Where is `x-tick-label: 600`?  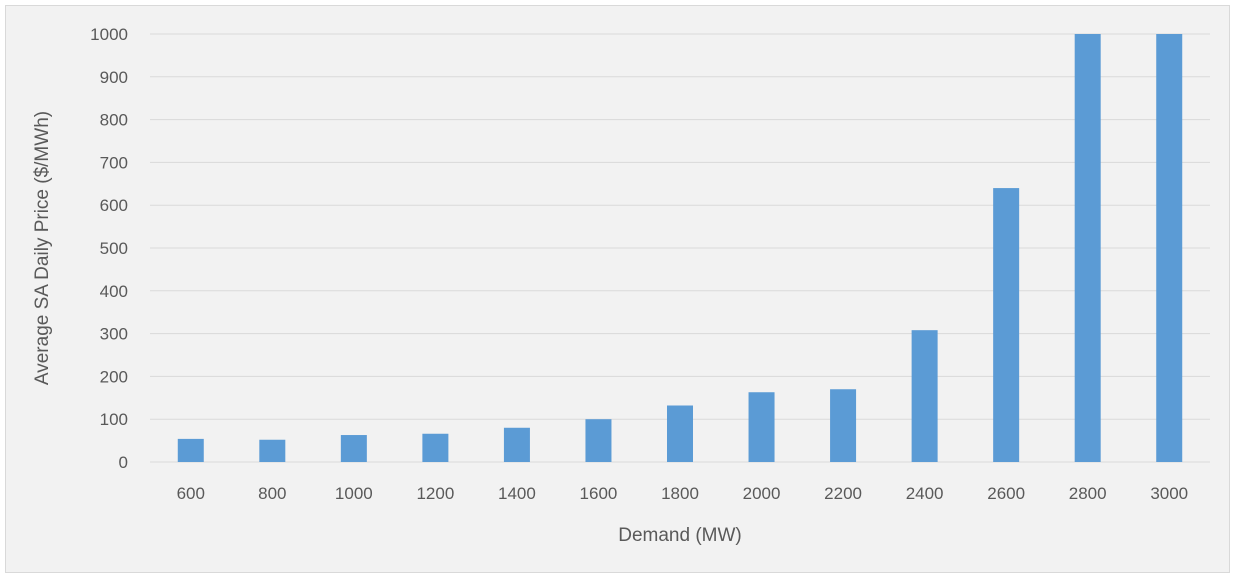
x-tick-label: 600 is located at coordinates (191, 493).